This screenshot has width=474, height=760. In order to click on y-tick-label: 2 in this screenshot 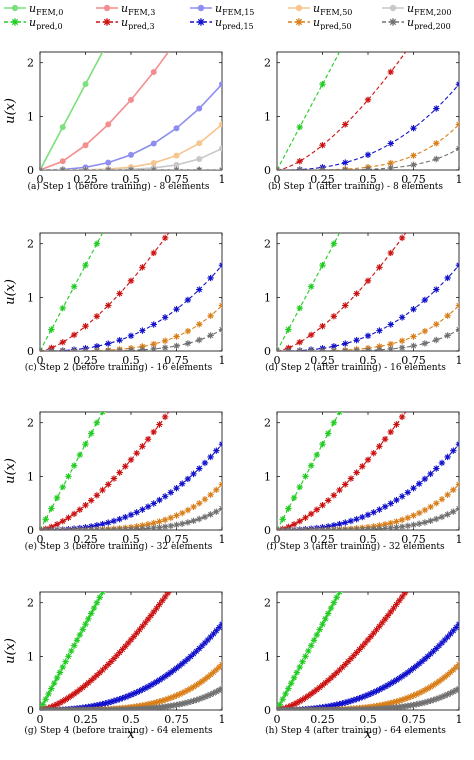, I will do `click(30, 423)`.